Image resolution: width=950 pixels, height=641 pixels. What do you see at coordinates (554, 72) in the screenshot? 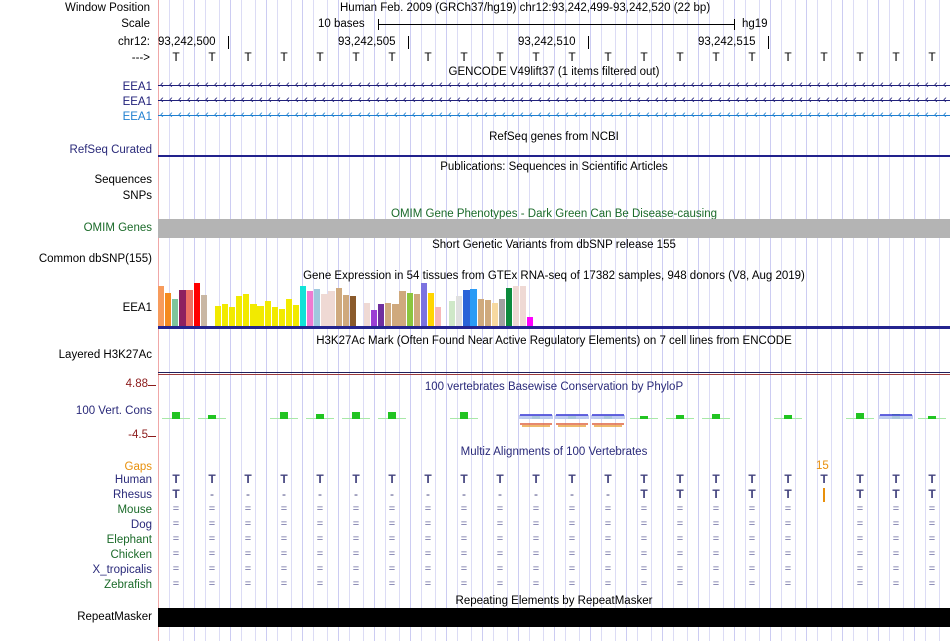
I see `gencode-track-title: GENCODE V49lift37 (1 items filtered out)` at bounding box center [554, 72].